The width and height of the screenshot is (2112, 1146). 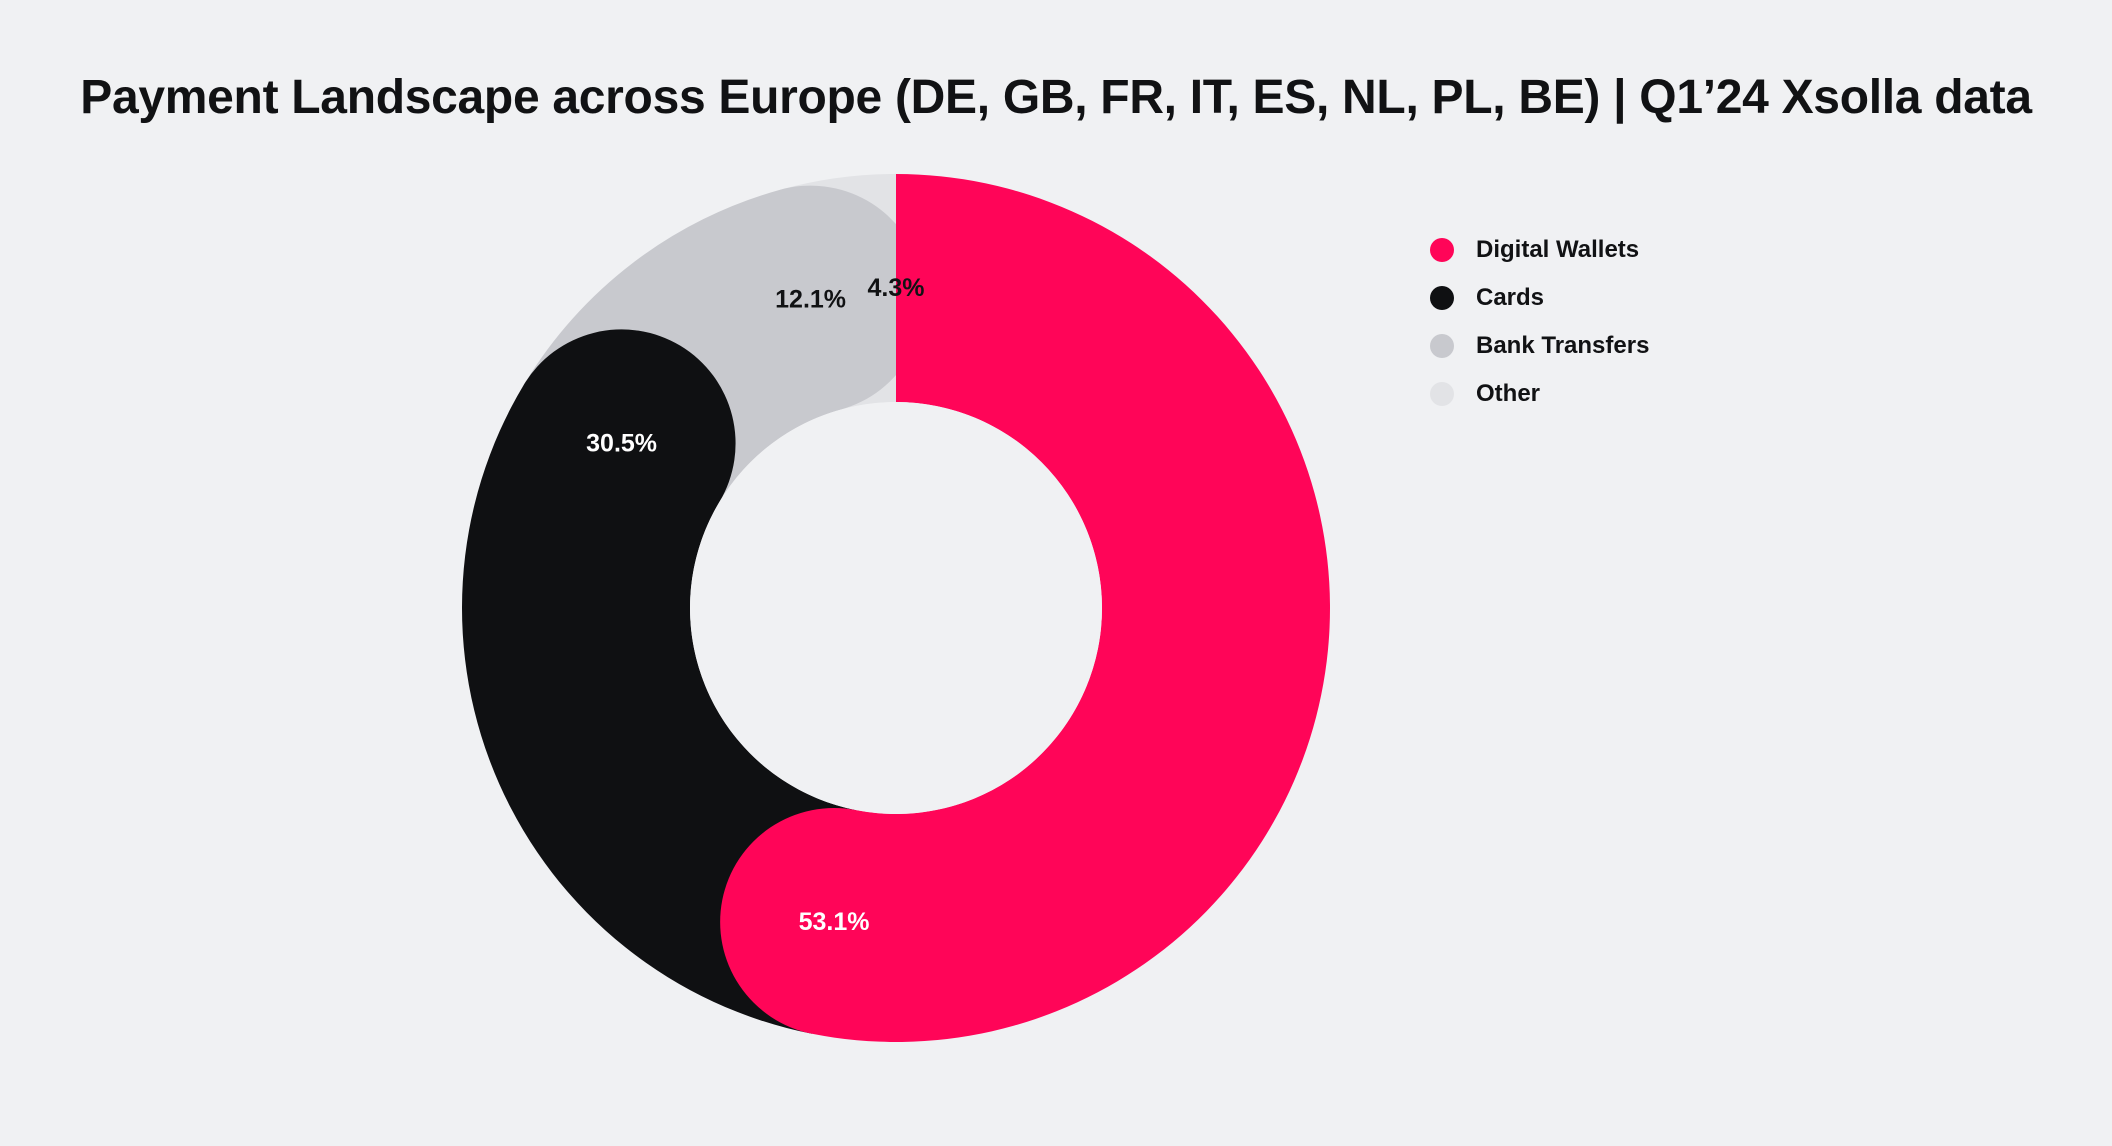 I want to click on data-label-cards: 30.5%, so click(x=621, y=443).